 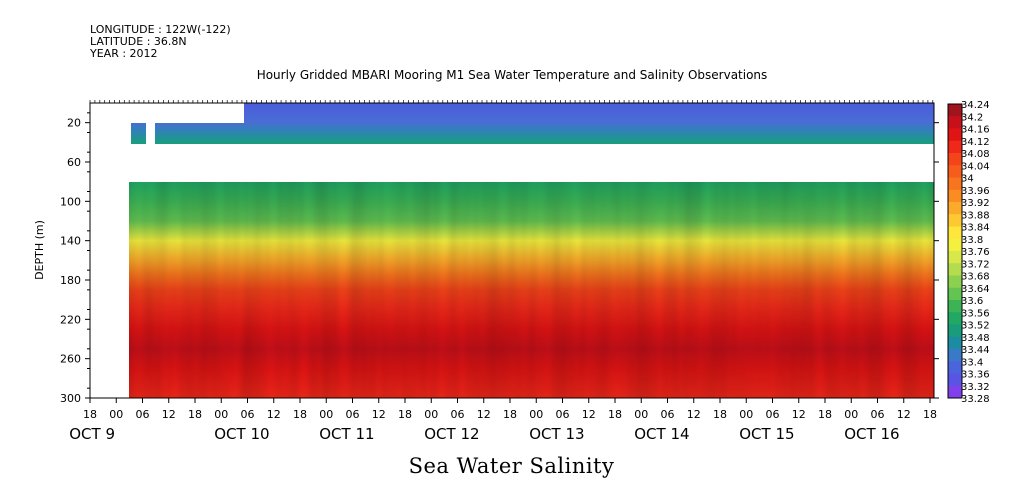 I want to click on colorbar-label: 33.6, so click(x=972, y=301).